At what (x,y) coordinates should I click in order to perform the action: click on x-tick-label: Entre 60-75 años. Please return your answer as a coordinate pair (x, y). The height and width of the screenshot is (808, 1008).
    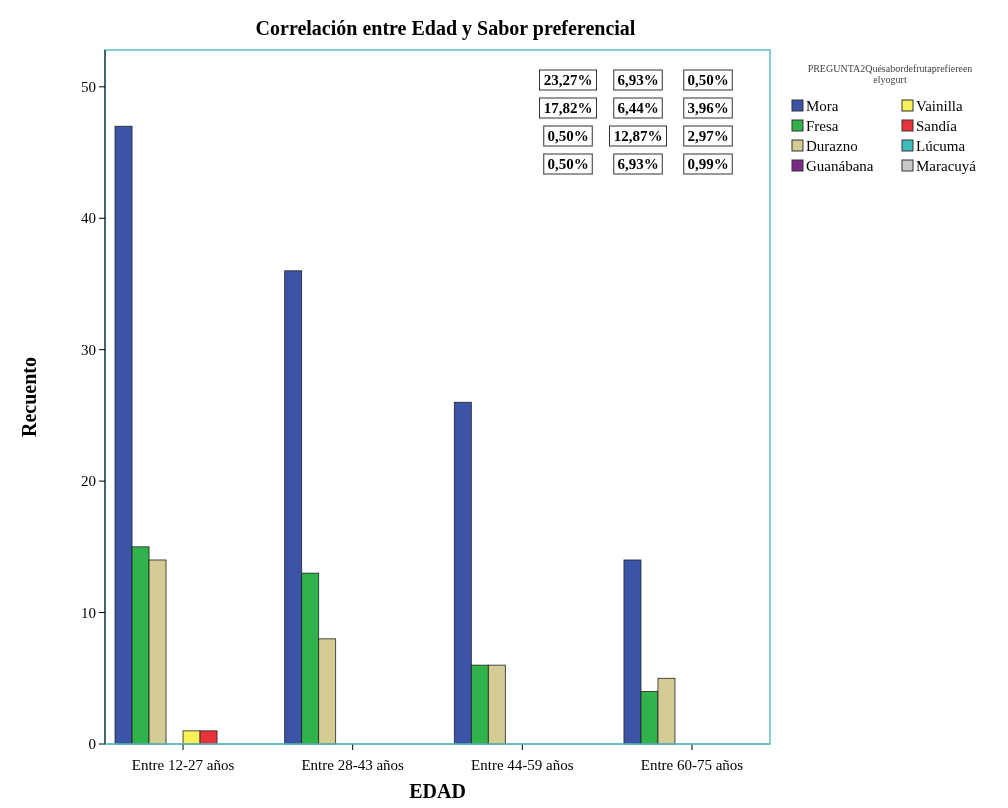
    Looking at the image, I should click on (692, 765).